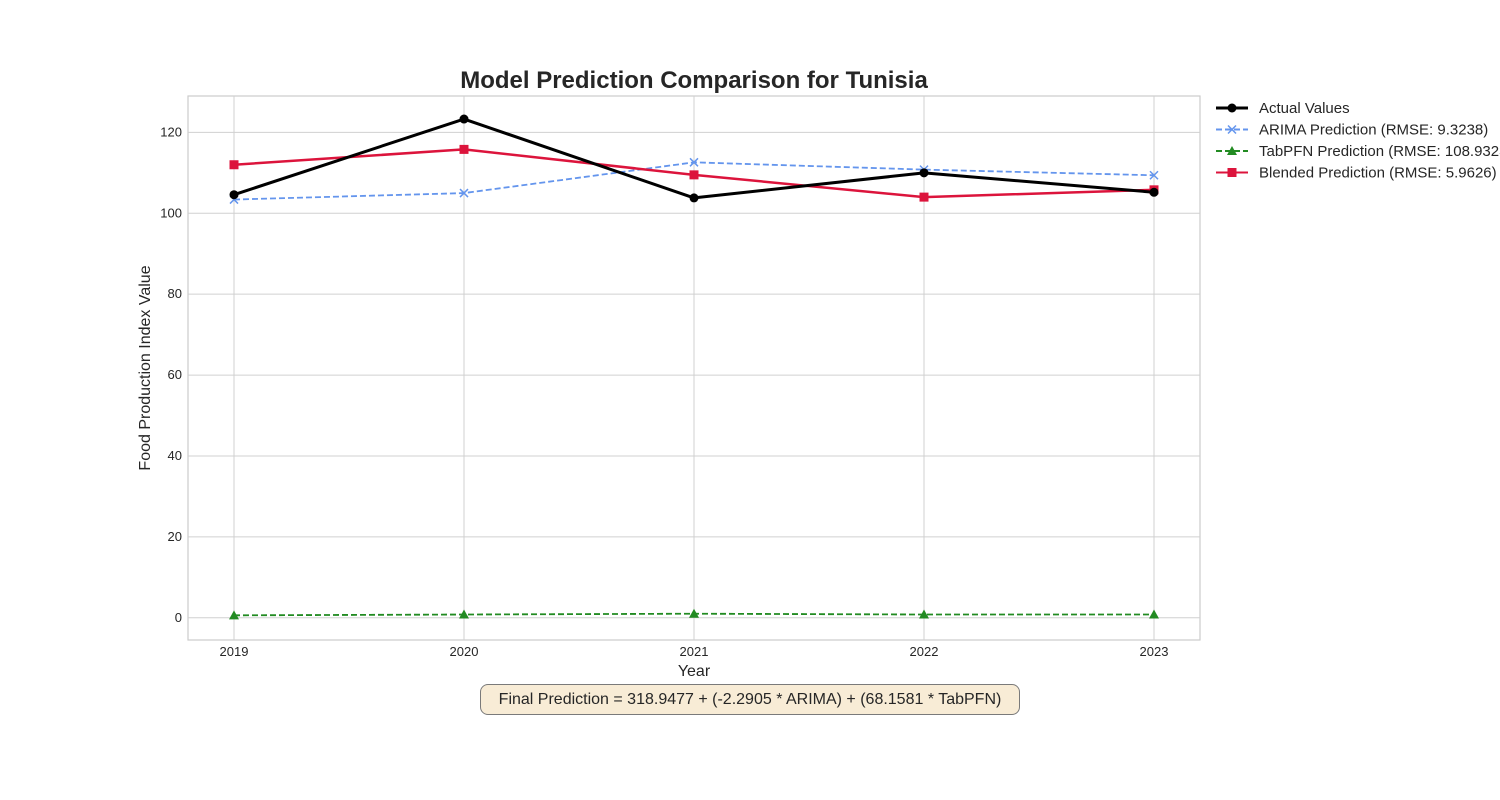 The image size is (1500, 800). What do you see at coordinates (171, 131) in the screenshot?
I see `y-tick-label: 120` at bounding box center [171, 131].